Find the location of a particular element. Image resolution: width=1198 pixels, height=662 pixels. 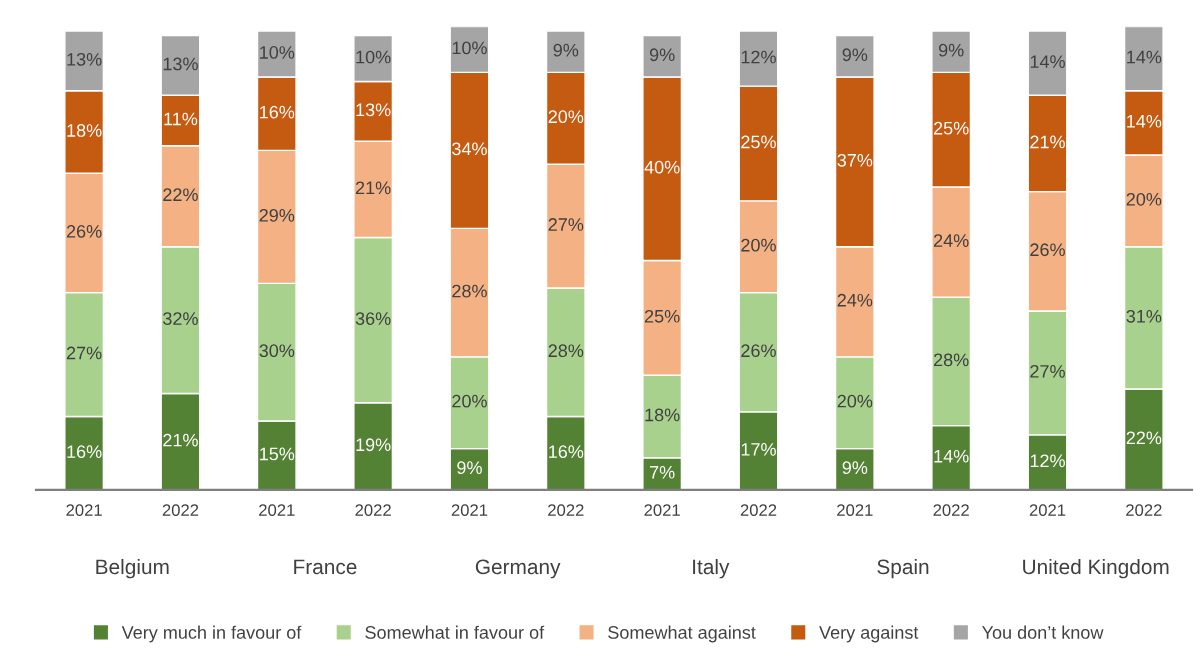

legend-label: Somewhat against is located at coordinates (682, 634).